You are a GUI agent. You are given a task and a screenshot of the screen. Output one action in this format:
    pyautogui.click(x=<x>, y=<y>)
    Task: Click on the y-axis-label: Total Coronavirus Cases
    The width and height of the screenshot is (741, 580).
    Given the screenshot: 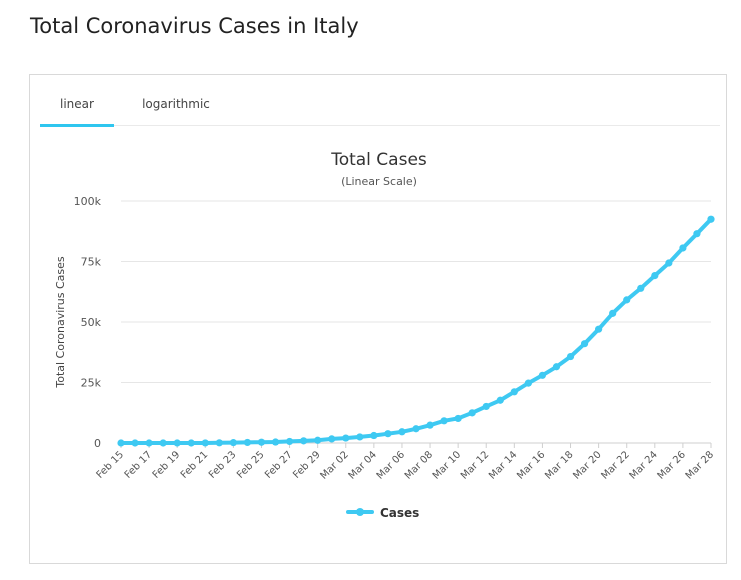 What is the action you would take?
    pyautogui.click(x=60, y=322)
    